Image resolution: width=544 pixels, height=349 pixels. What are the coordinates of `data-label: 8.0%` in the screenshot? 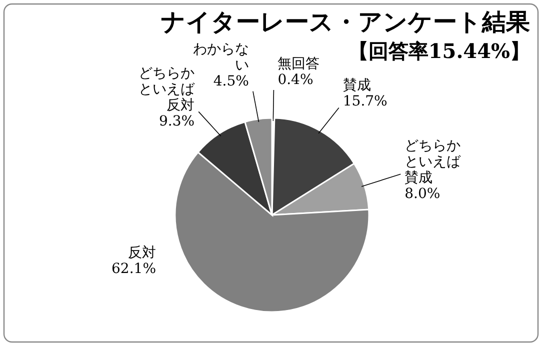 It's located at (422, 194).